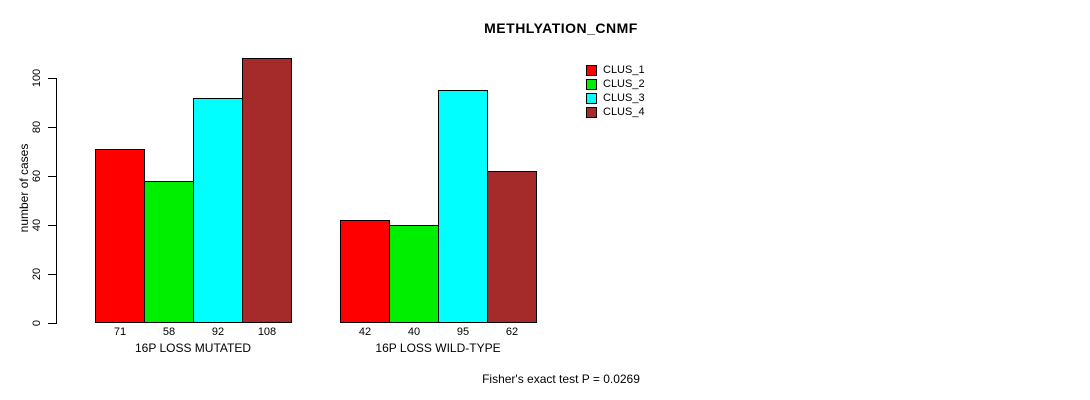 This screenshot has width=1090, height=400. Describe the element at coordinates (169, 252) in the screenshot. I see `bar-clus_2-group1` at that location.